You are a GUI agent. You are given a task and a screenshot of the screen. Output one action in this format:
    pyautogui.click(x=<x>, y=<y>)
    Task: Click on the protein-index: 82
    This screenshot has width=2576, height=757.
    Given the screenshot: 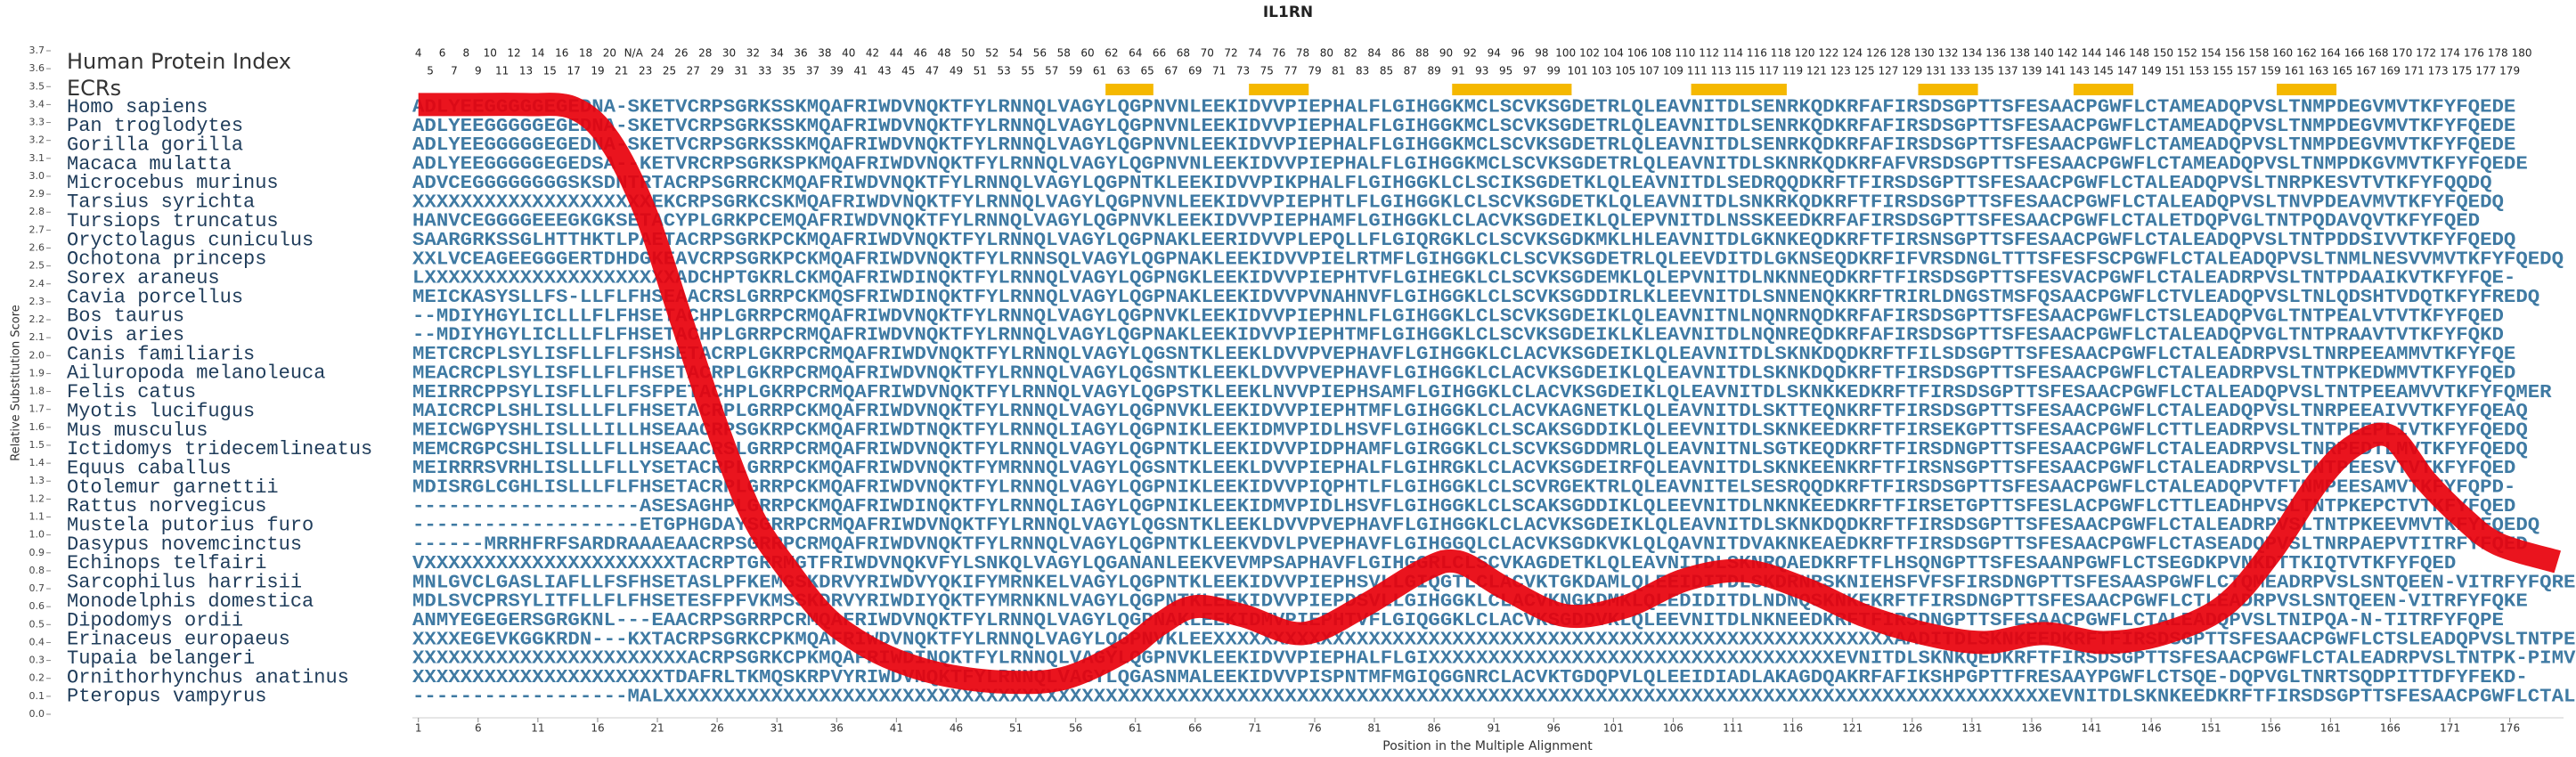 What is the action you would take?
    pyautogui.click(x=1351, y=53)
    